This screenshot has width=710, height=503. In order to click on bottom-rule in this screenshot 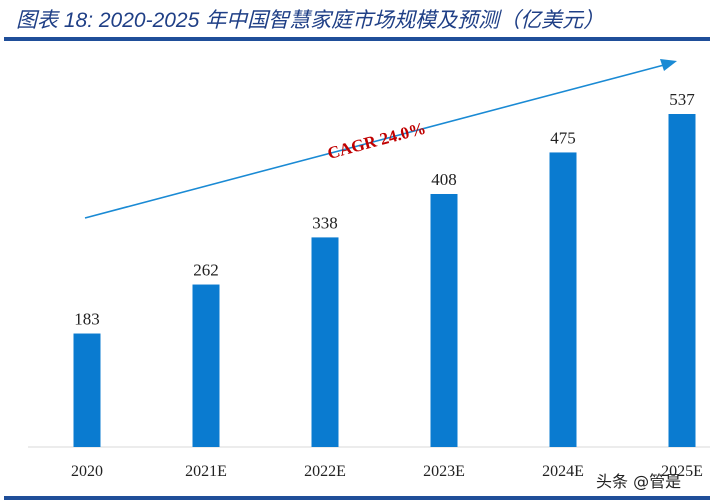, I will do `click(357, 498)`.